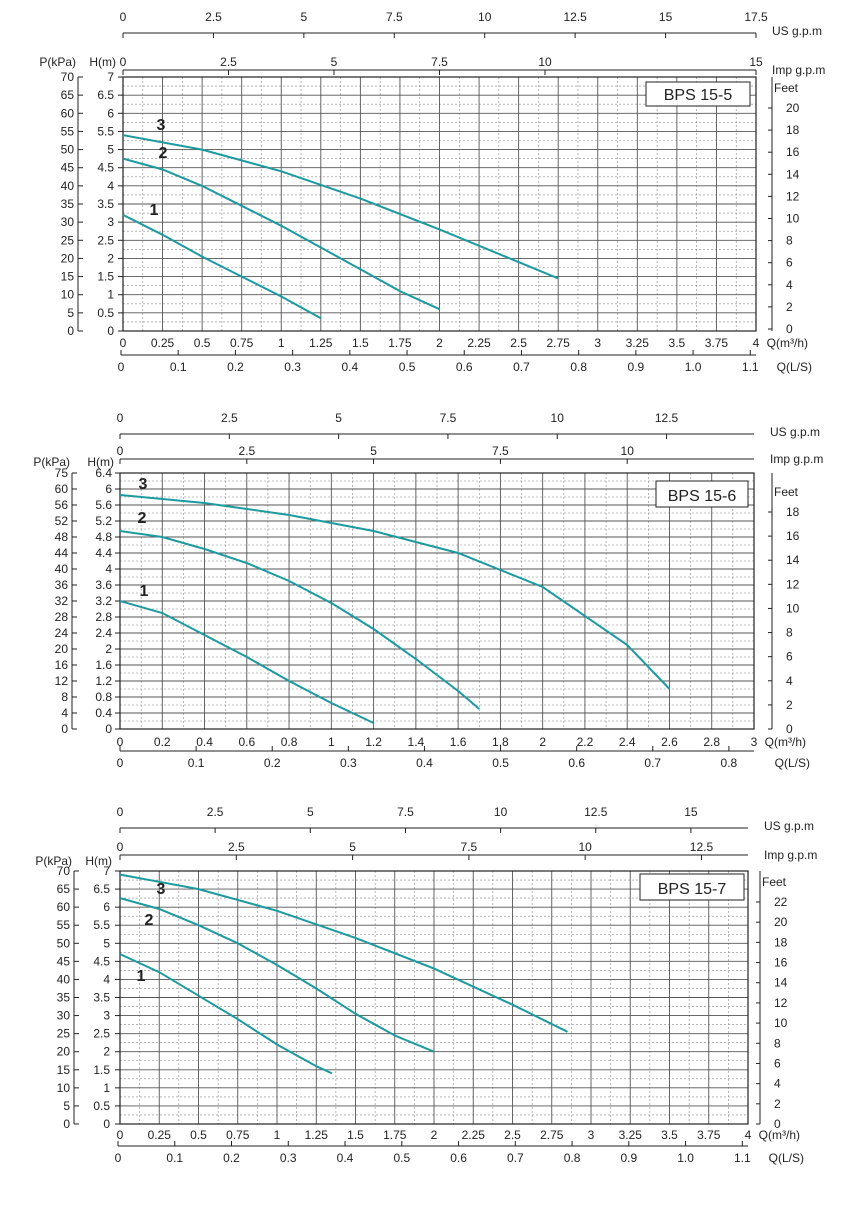 This screenshot has width=850, height=1205. Describe the element at coordinates (777, 1043) in the screenshot. I see `feet-tick-label: 8` at that location.